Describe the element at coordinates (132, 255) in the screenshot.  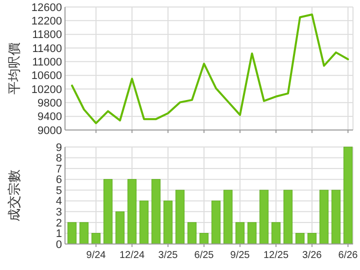
I see `x-tick-label: 12/24` at that location.